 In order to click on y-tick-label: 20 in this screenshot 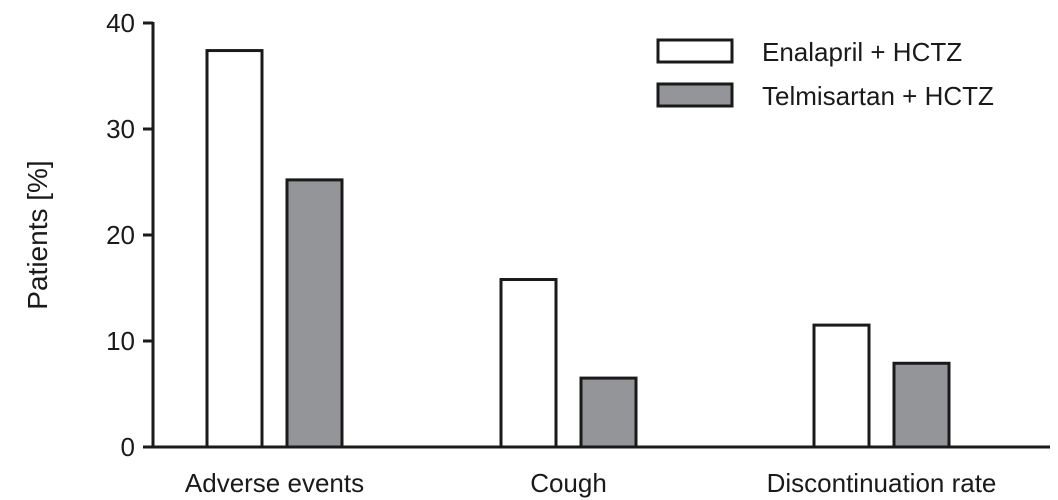, I will do `click(120, 235)`.